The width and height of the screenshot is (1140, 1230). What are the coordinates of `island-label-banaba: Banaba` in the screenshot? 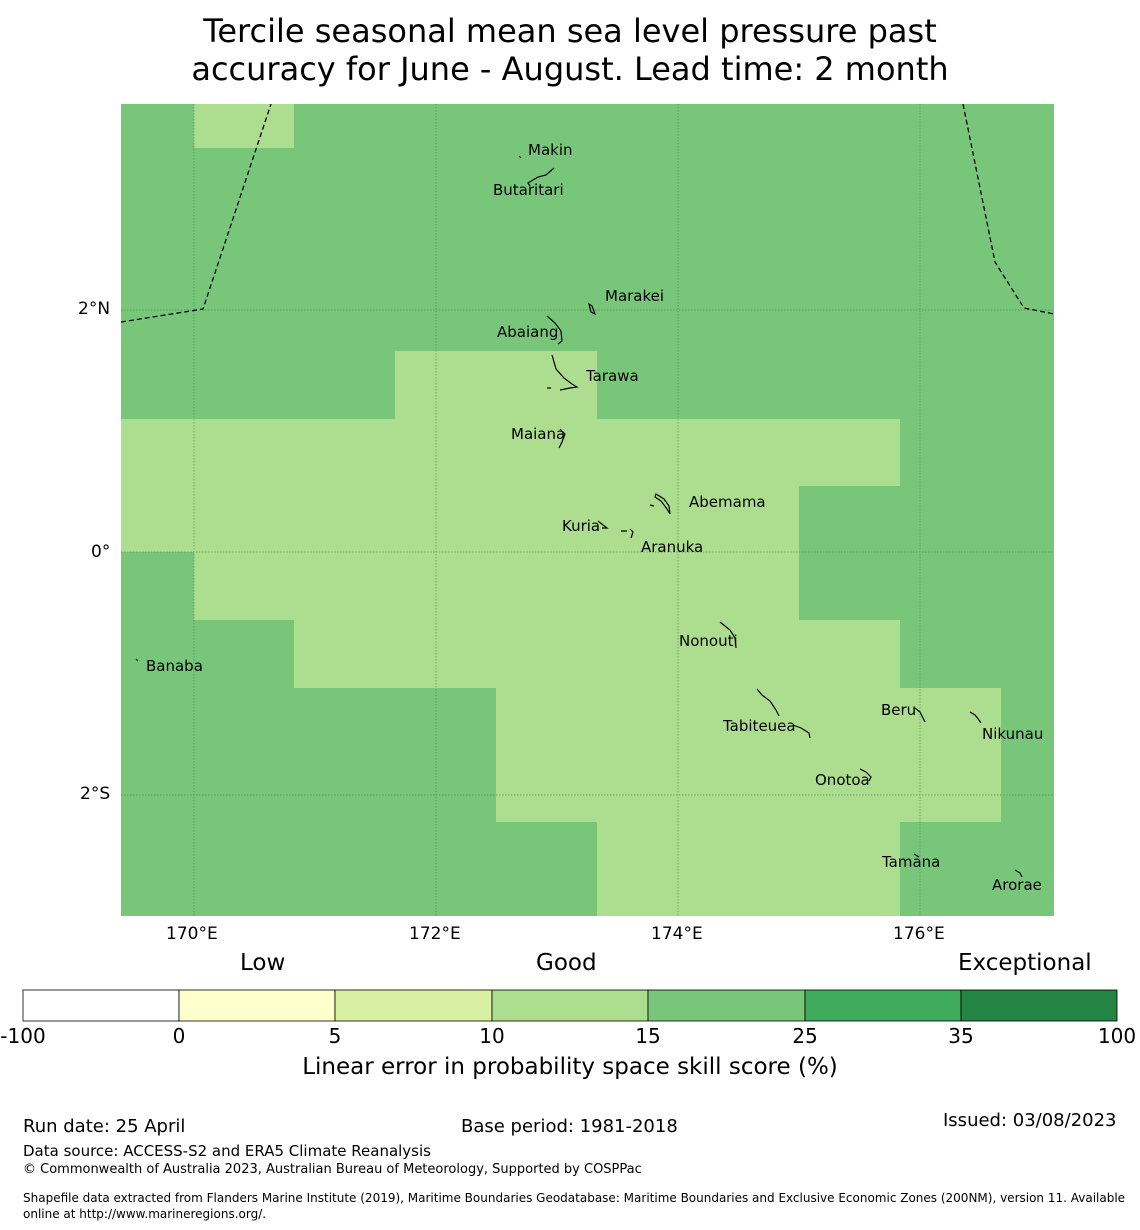 It's located at (174, 666).